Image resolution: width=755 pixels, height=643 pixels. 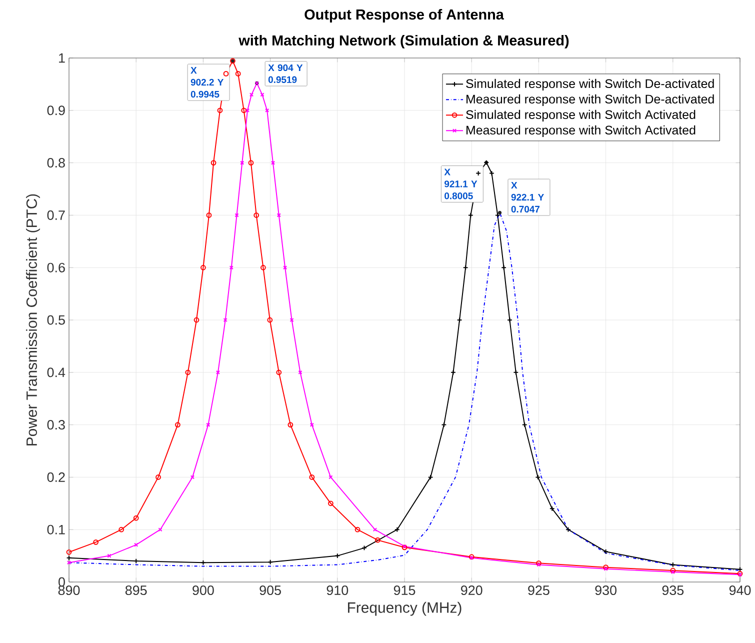 I want to click on legend-label: Simulated response with Switch De-activated, so click(x=590, y=84).